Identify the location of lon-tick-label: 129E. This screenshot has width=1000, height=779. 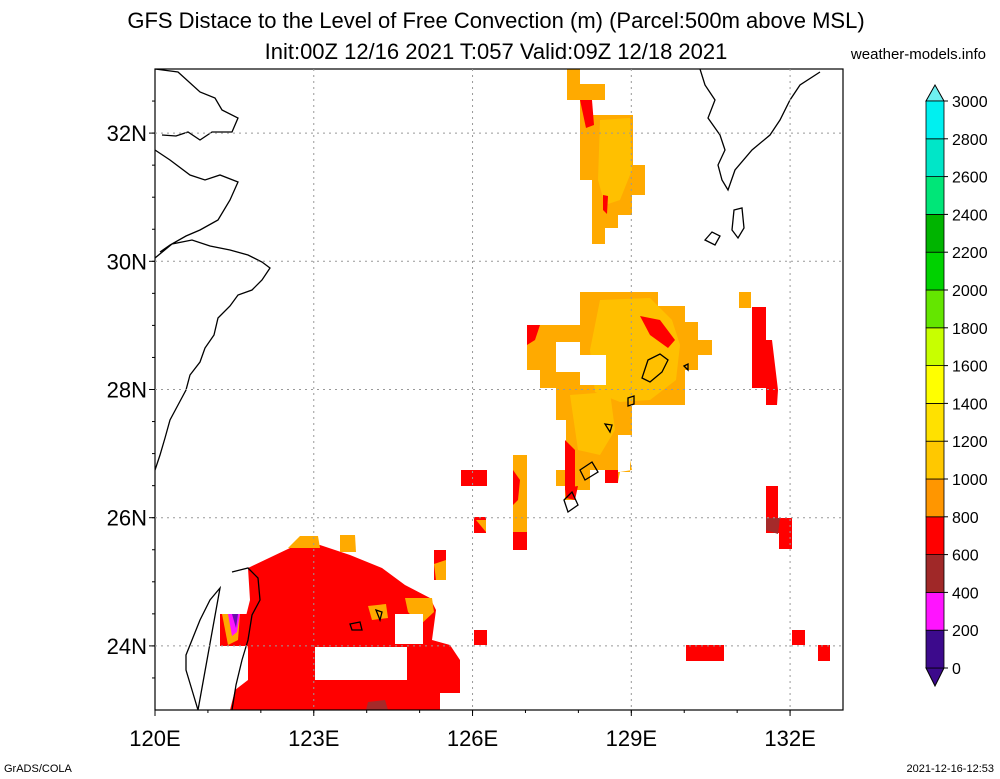
(631, 738).